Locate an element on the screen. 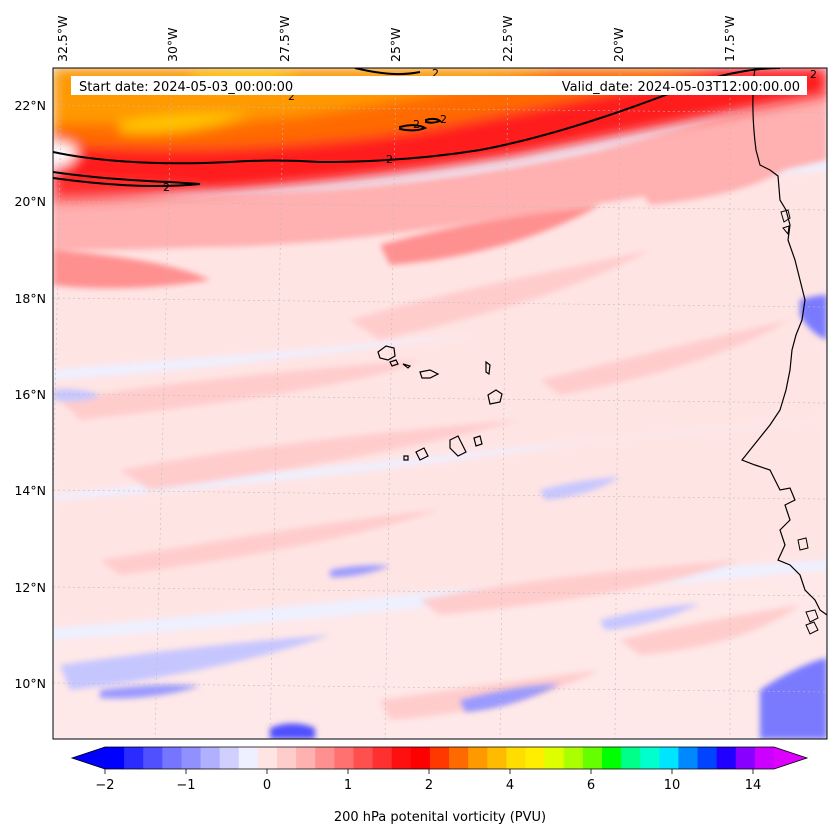 The height and width of the screenshot is (836, 837). colorbar-tick-label: 0 is located at coordinates (267, 785).